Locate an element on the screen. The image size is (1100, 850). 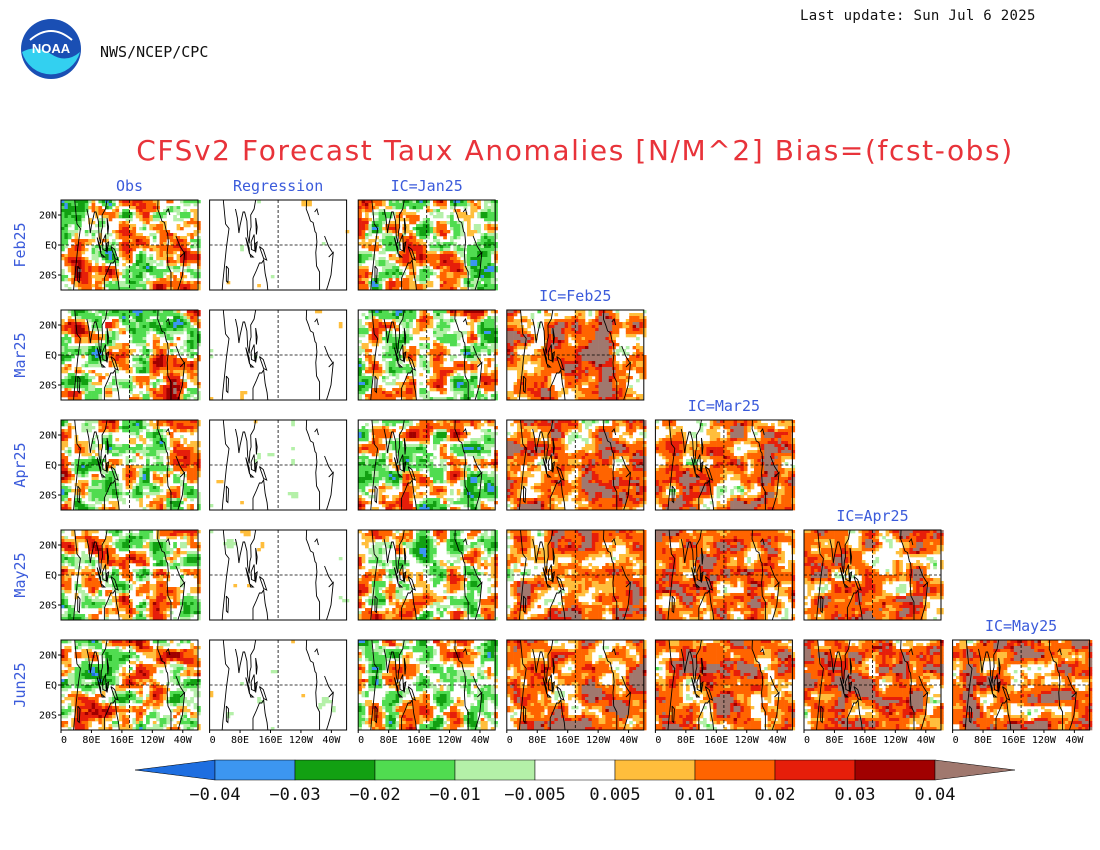
coastline is located at coordinates (251, 255).